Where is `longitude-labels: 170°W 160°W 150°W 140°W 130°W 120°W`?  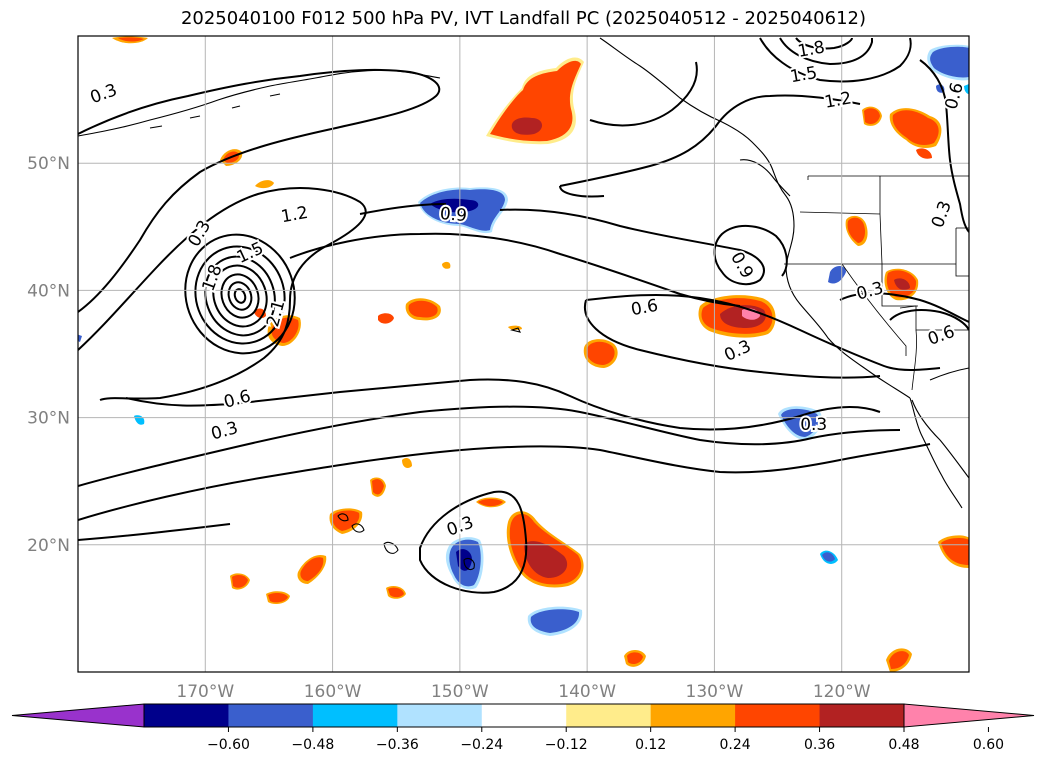
longitude-labels: 170°W 160°W 150°W 140°W 130°W 120°W is located at coordinates (523, 692).